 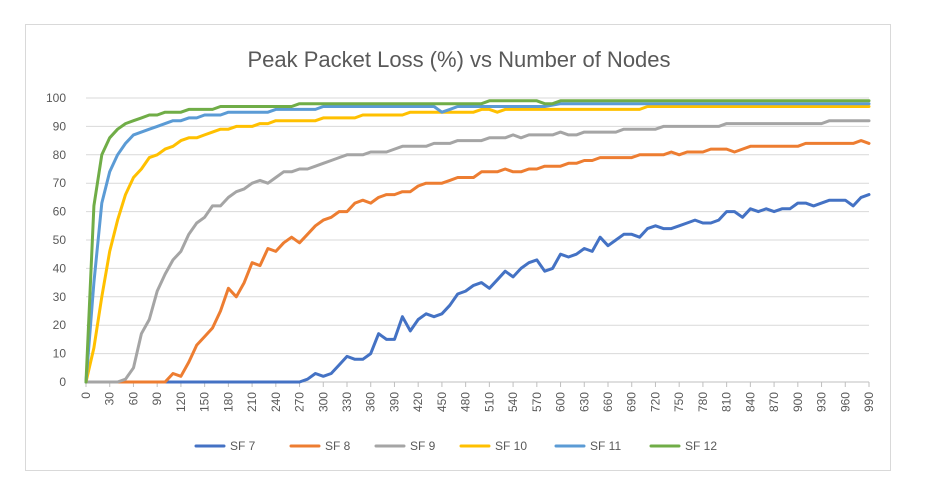 I want to click on x-tick-label: 450, so click(x=442, y=402).